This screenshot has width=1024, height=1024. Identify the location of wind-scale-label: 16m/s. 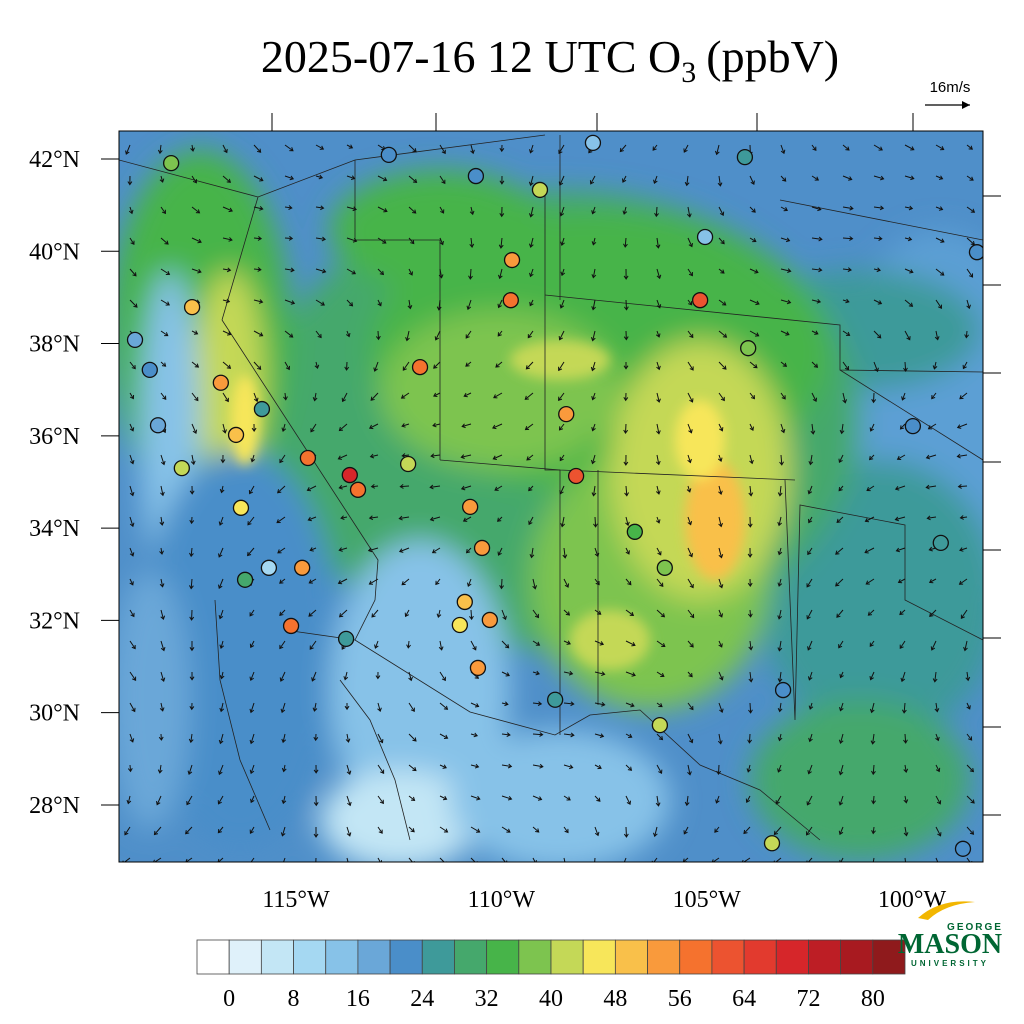
(950, 87).